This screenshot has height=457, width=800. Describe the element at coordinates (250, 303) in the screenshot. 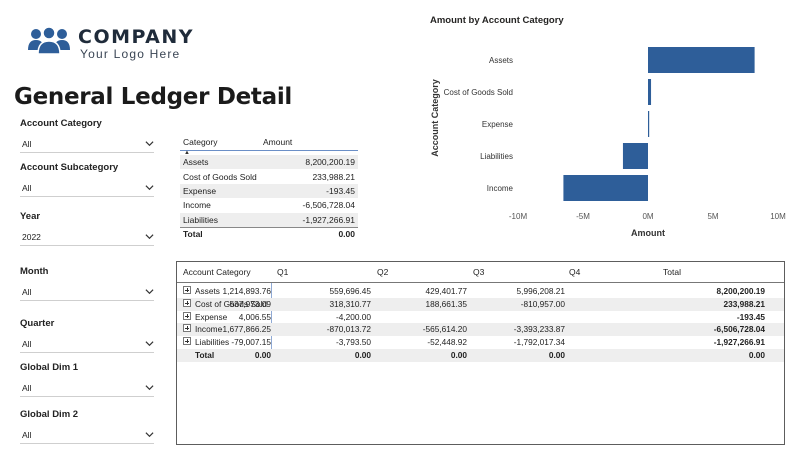

I see `q1-cell: 537,973.09` at that location.